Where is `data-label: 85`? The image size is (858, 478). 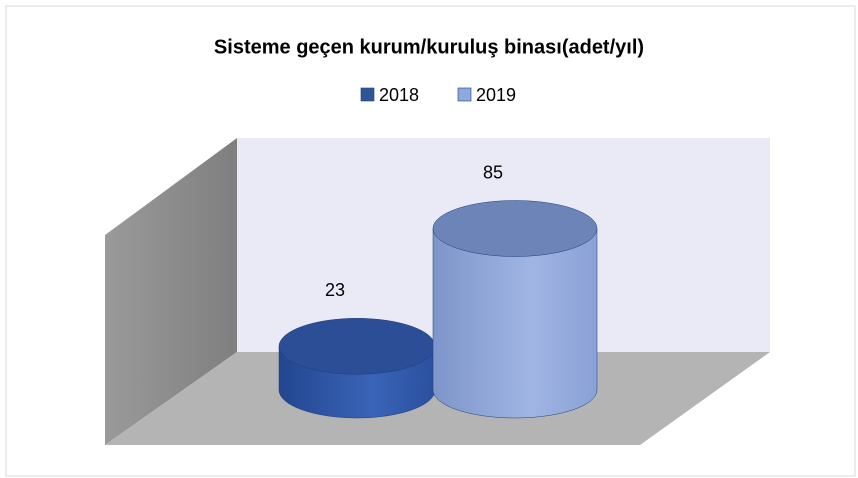
data-label: 85 is located at coordinates (493, 172).